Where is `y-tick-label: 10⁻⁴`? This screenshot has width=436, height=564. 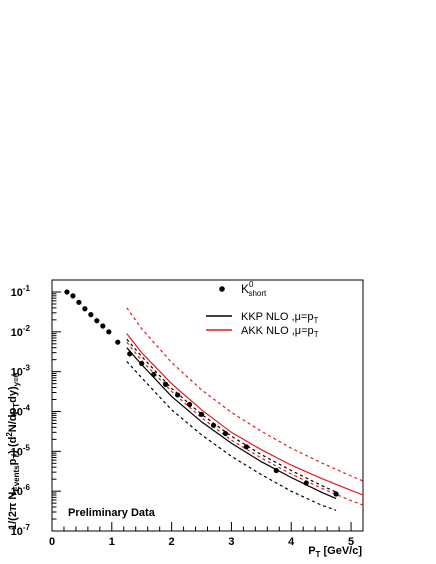
y-tick-label: 10⁻⁴ is located at coordinates (21, 410).